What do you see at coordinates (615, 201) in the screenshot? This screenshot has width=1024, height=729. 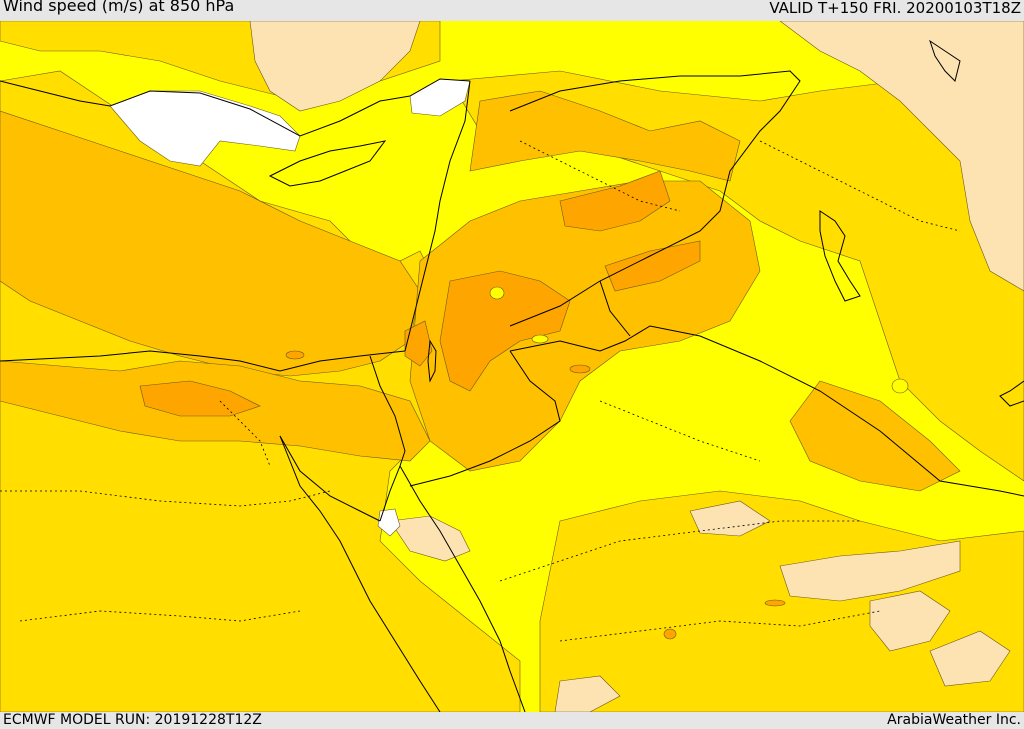 I see `field-orange-syria` at bounding box center [615, 201].